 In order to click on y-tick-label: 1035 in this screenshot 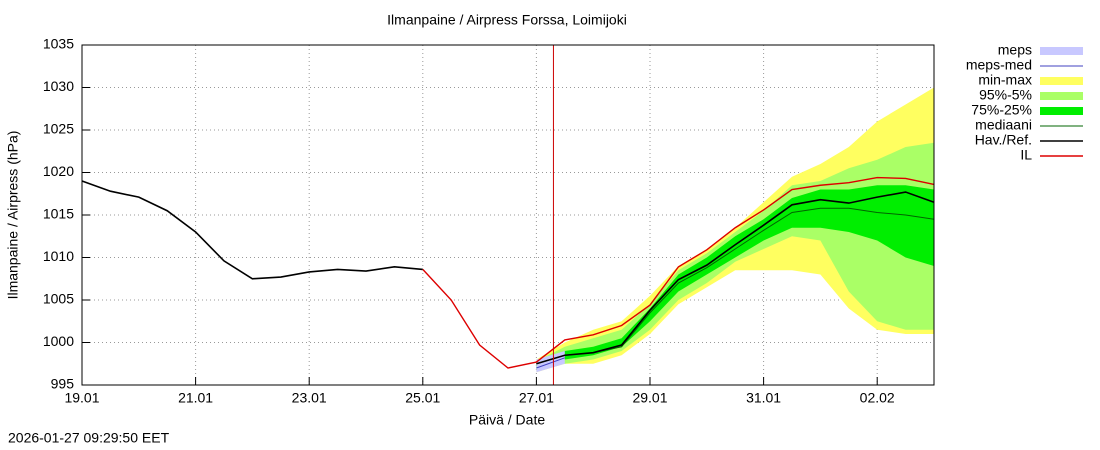, I will do `click(58, 44)`.